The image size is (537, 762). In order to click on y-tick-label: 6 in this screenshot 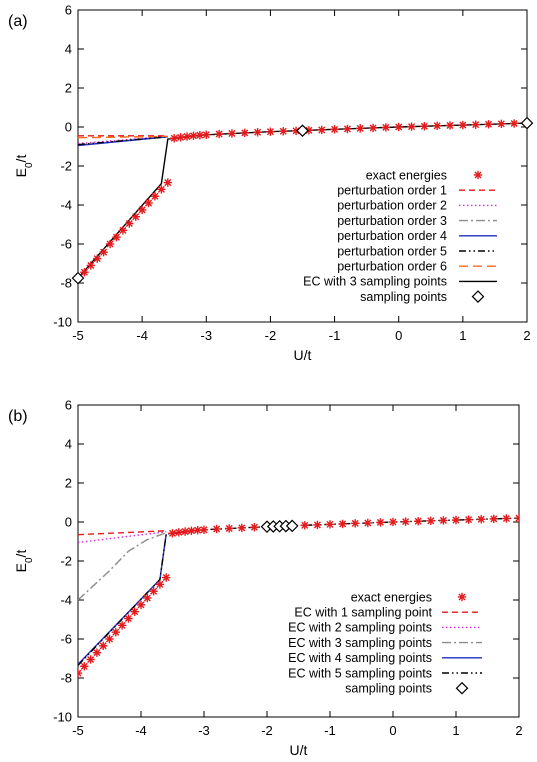, I will do `click(68, 405)`.